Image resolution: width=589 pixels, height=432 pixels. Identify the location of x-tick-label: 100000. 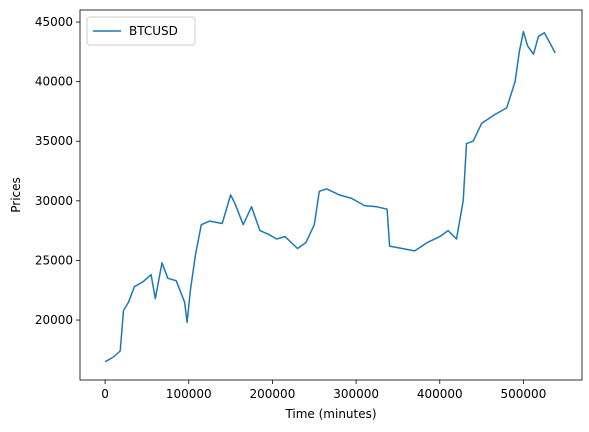
(189, 394).